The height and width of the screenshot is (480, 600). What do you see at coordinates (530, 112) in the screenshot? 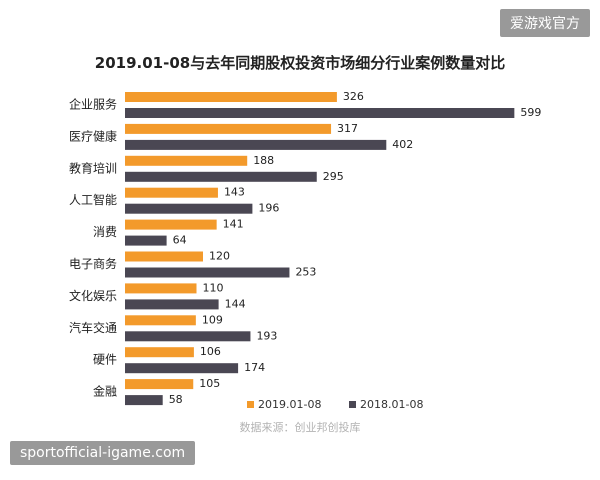
I see `value-label: 599` at bounding box center [530, 112].